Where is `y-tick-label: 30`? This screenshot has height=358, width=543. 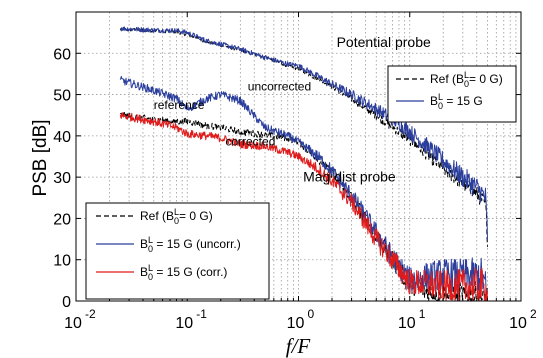
y-tick-label: 30 is located at coordinates (62, 178).